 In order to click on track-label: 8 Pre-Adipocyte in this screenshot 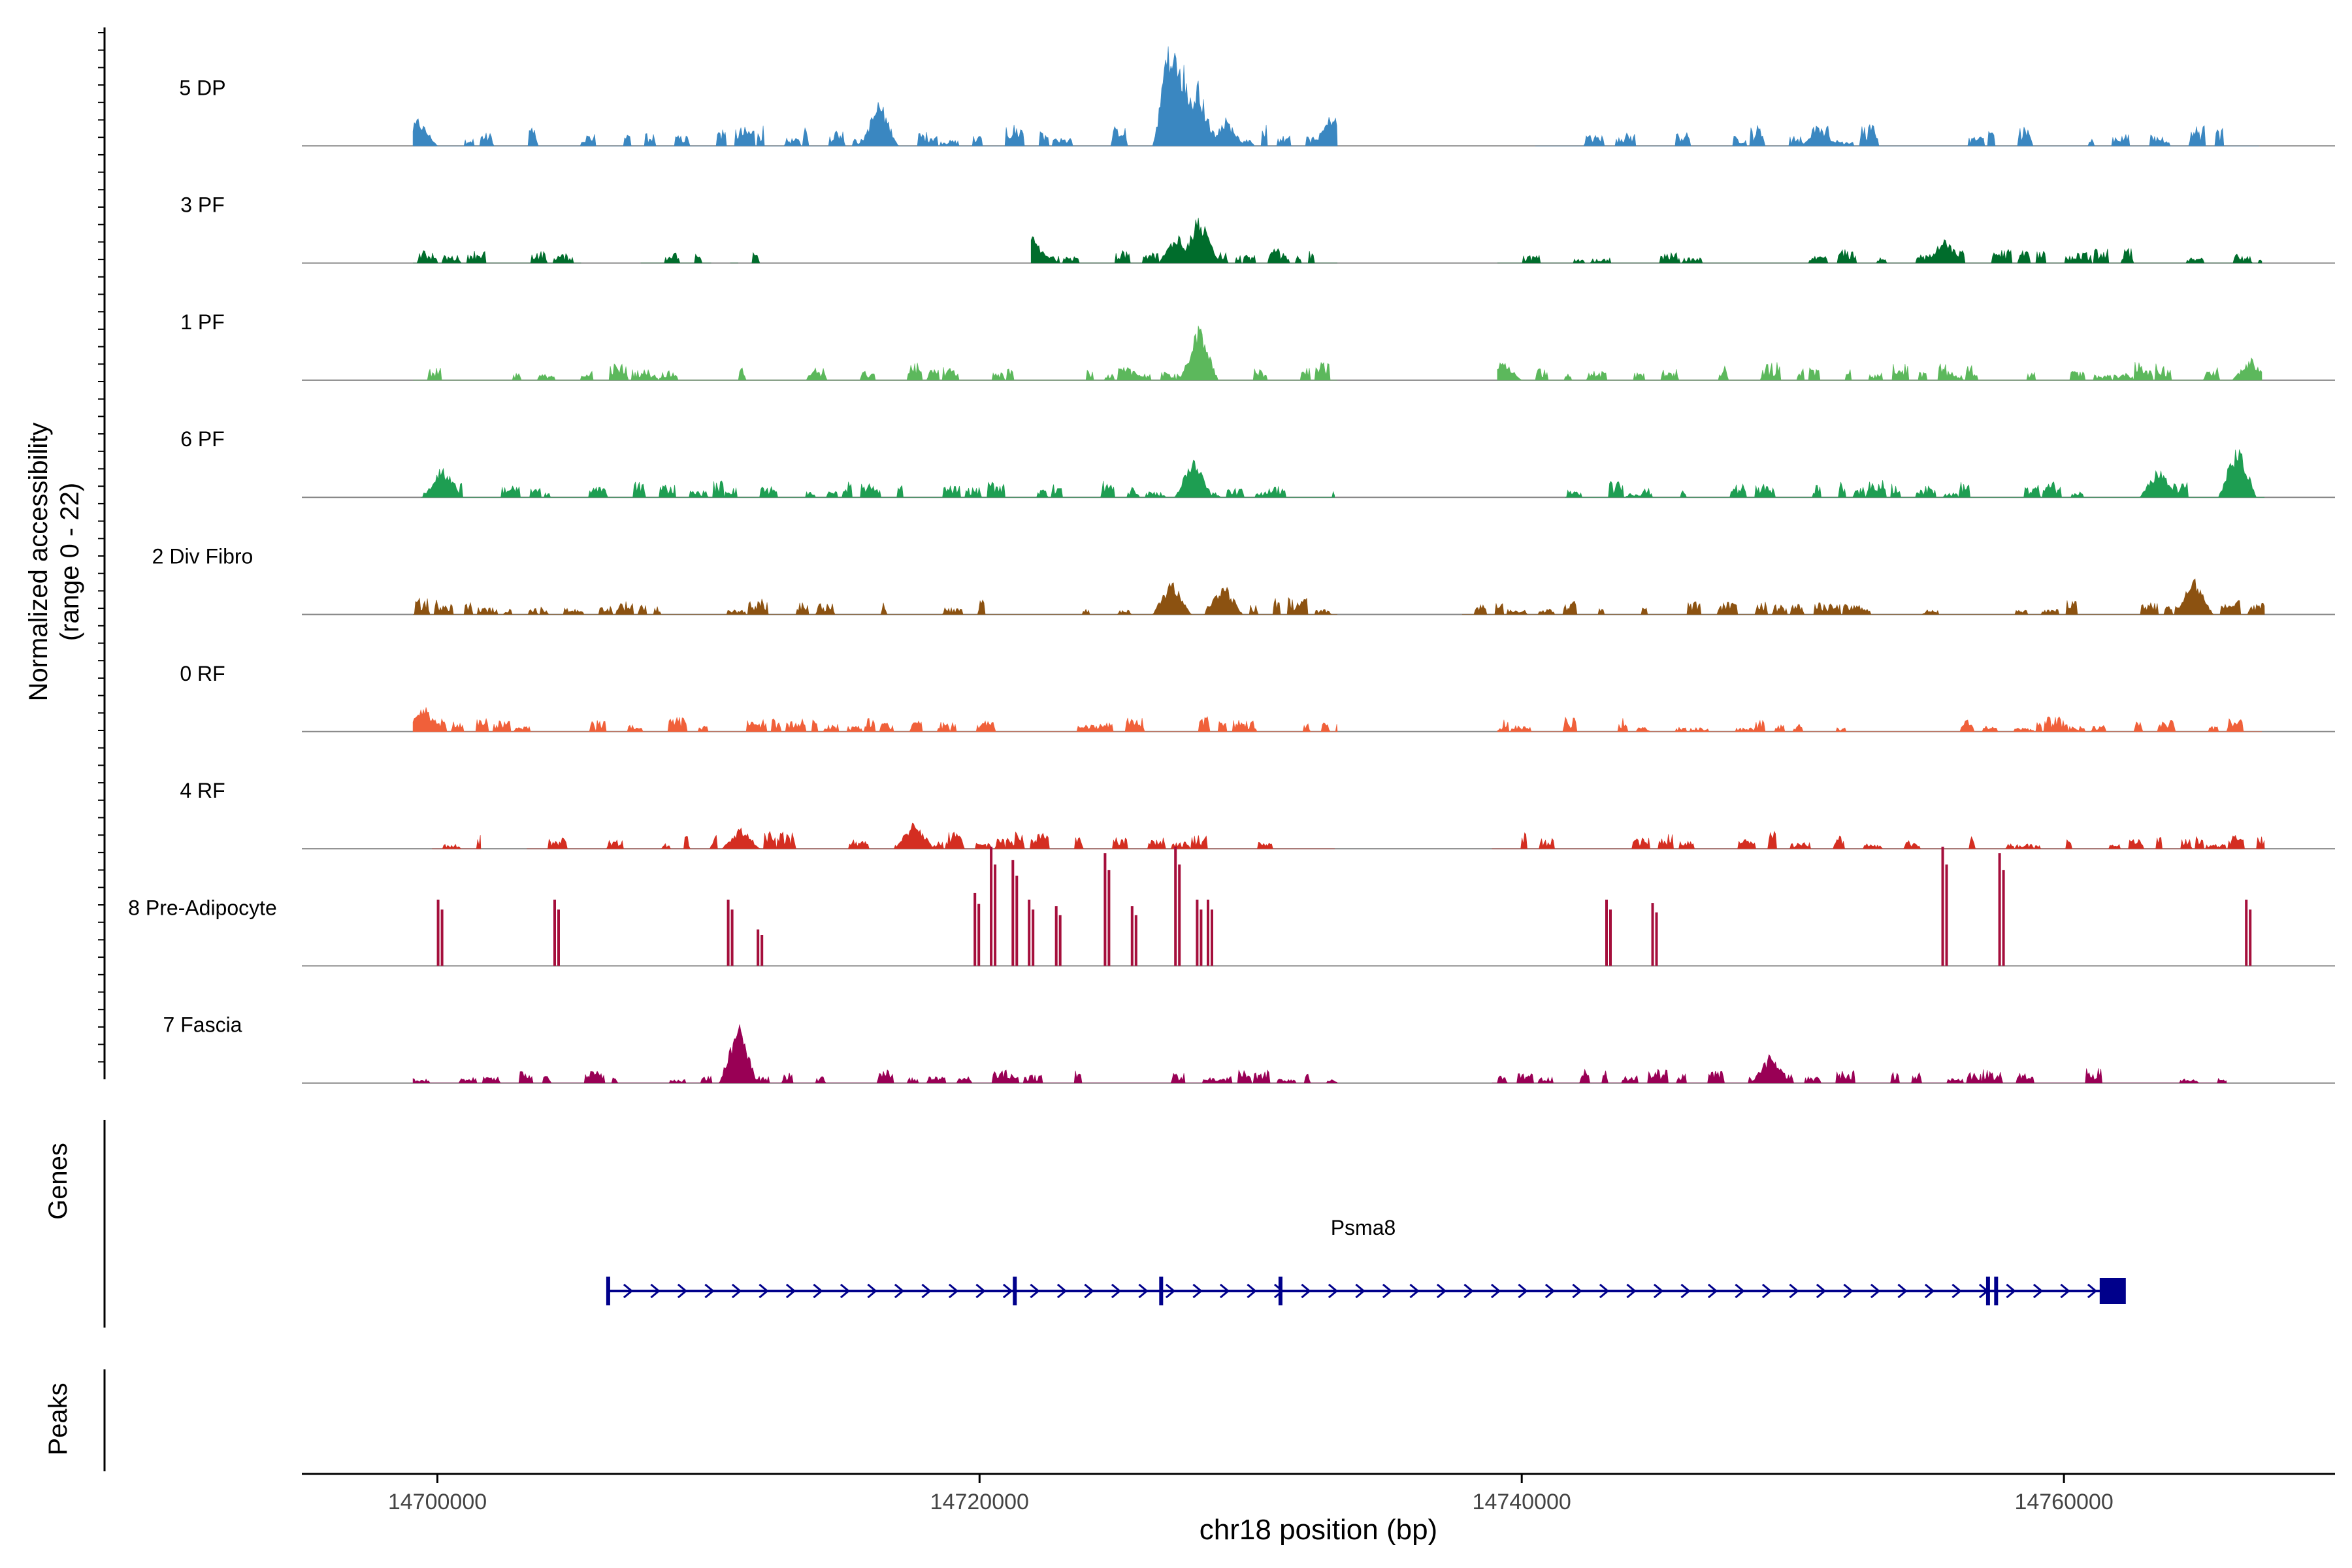, I will do `click(202, 907)`.